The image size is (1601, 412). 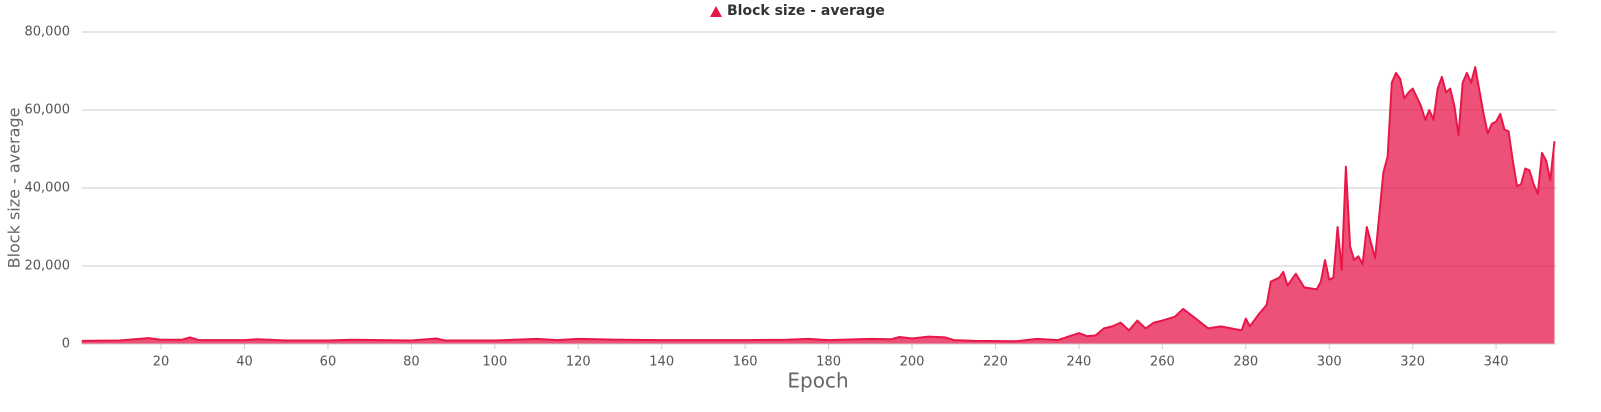 I want to click on x-tick-label: 220, so click(x=995, y=362).